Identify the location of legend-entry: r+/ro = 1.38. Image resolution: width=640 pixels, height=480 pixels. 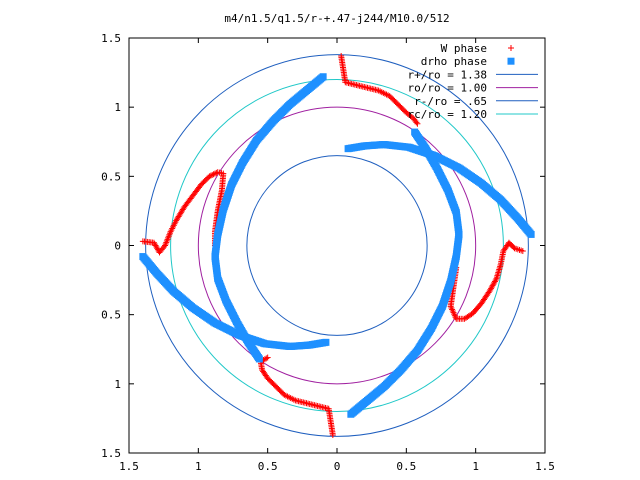
(473, 74).